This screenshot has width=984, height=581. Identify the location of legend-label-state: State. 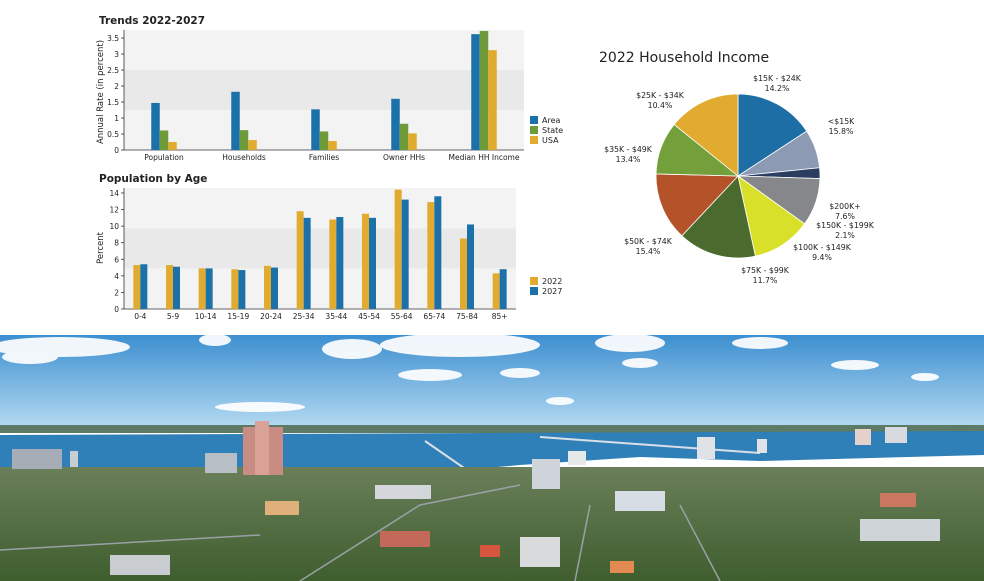
(552, 130).